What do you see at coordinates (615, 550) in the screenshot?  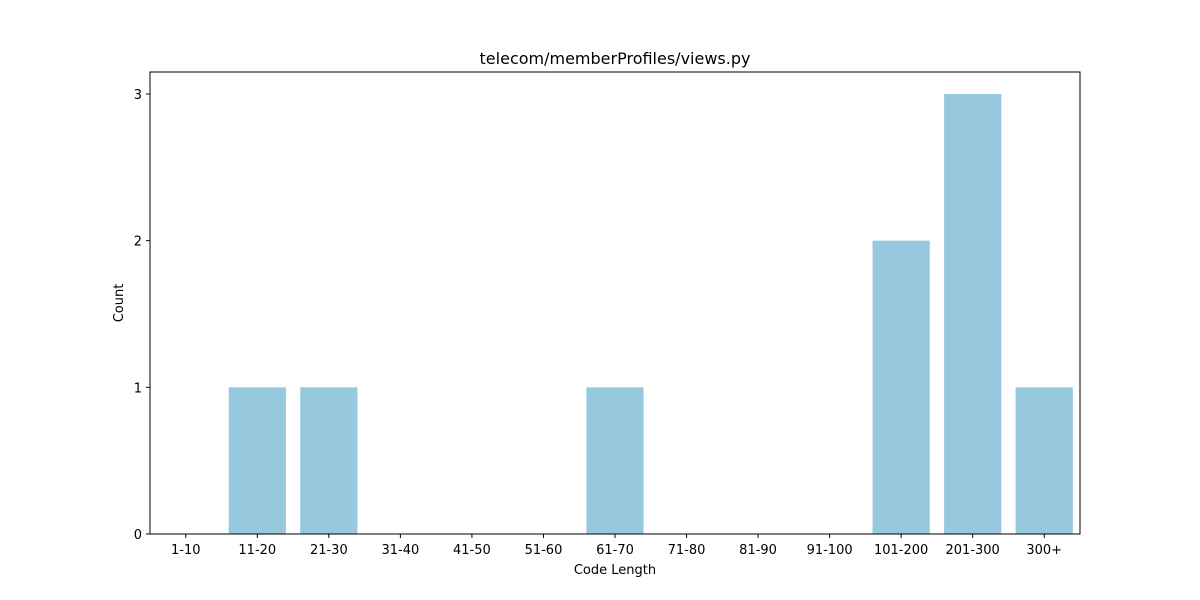 I see `x-tick-label: 61-70` at bounding box center [615, 550].